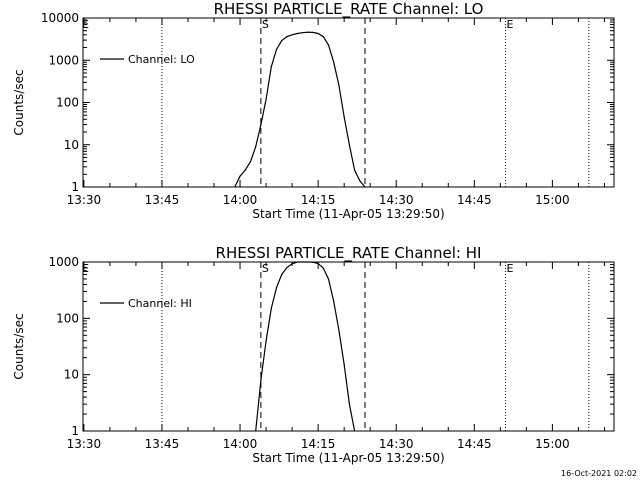 This screenshot has width=640, height=480. What do you see at coordinates (161, 59) in the screenshot?
I see `legend-label: Channel: LO` at bounding box center [161, 59].